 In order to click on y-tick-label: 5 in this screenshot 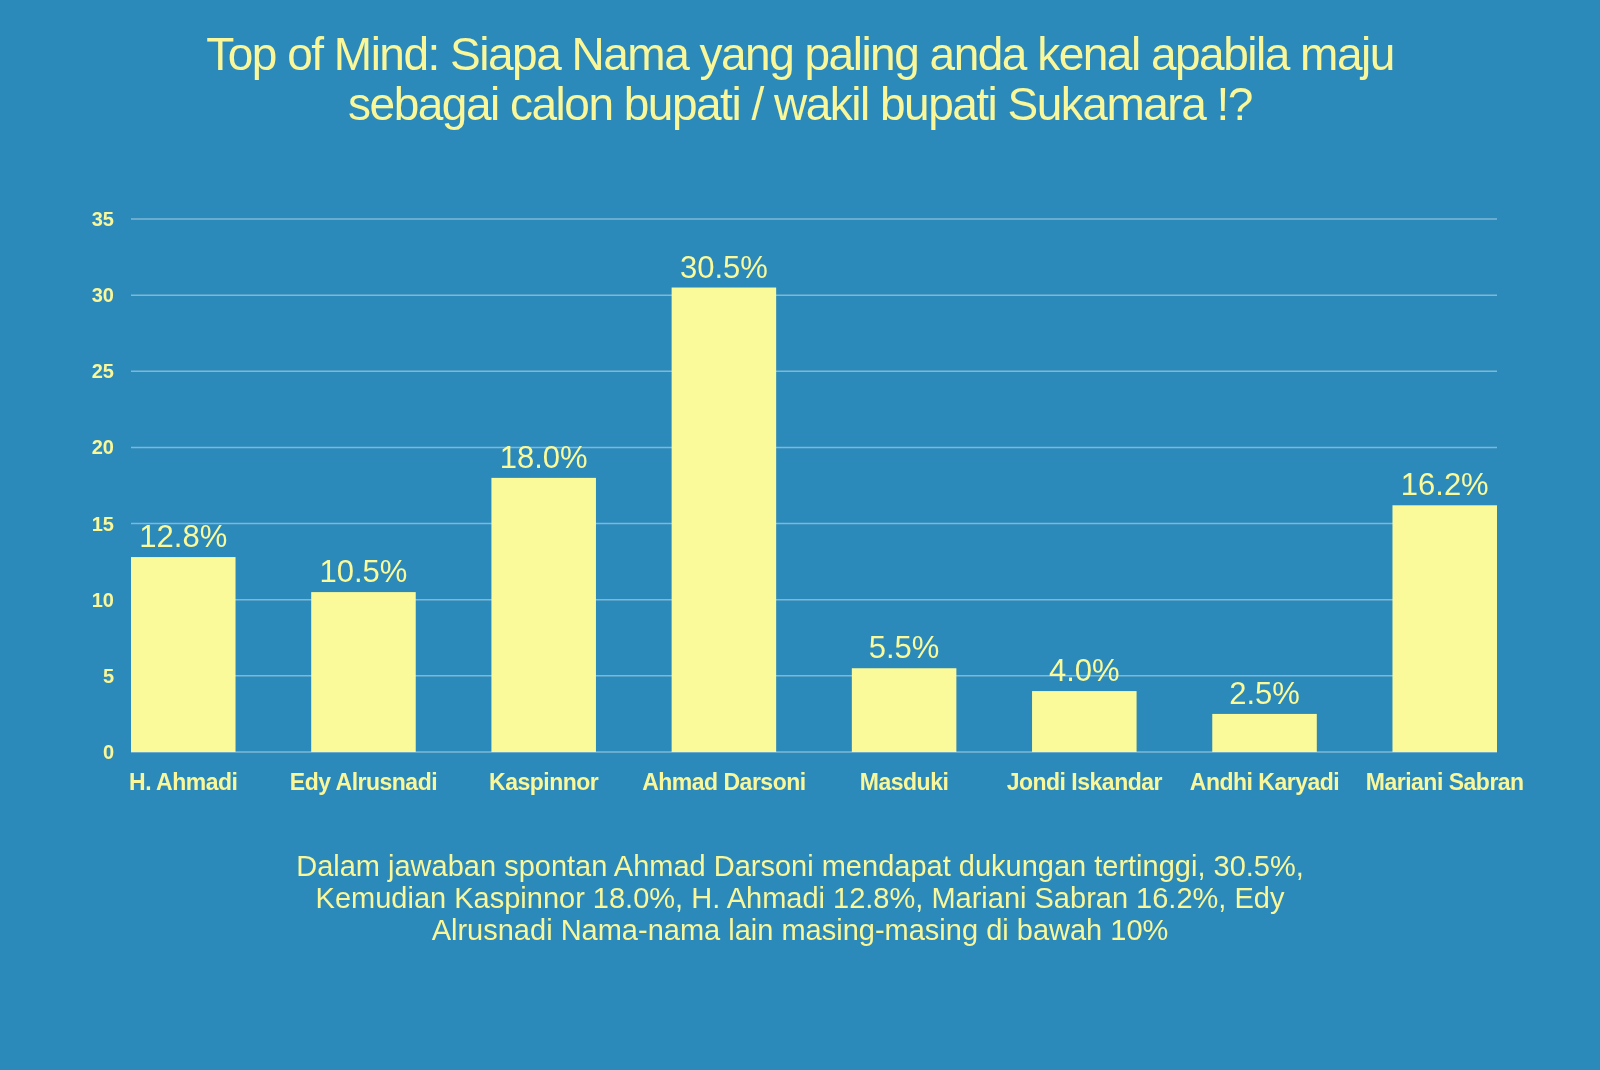, I will do `click(108, 675)`.